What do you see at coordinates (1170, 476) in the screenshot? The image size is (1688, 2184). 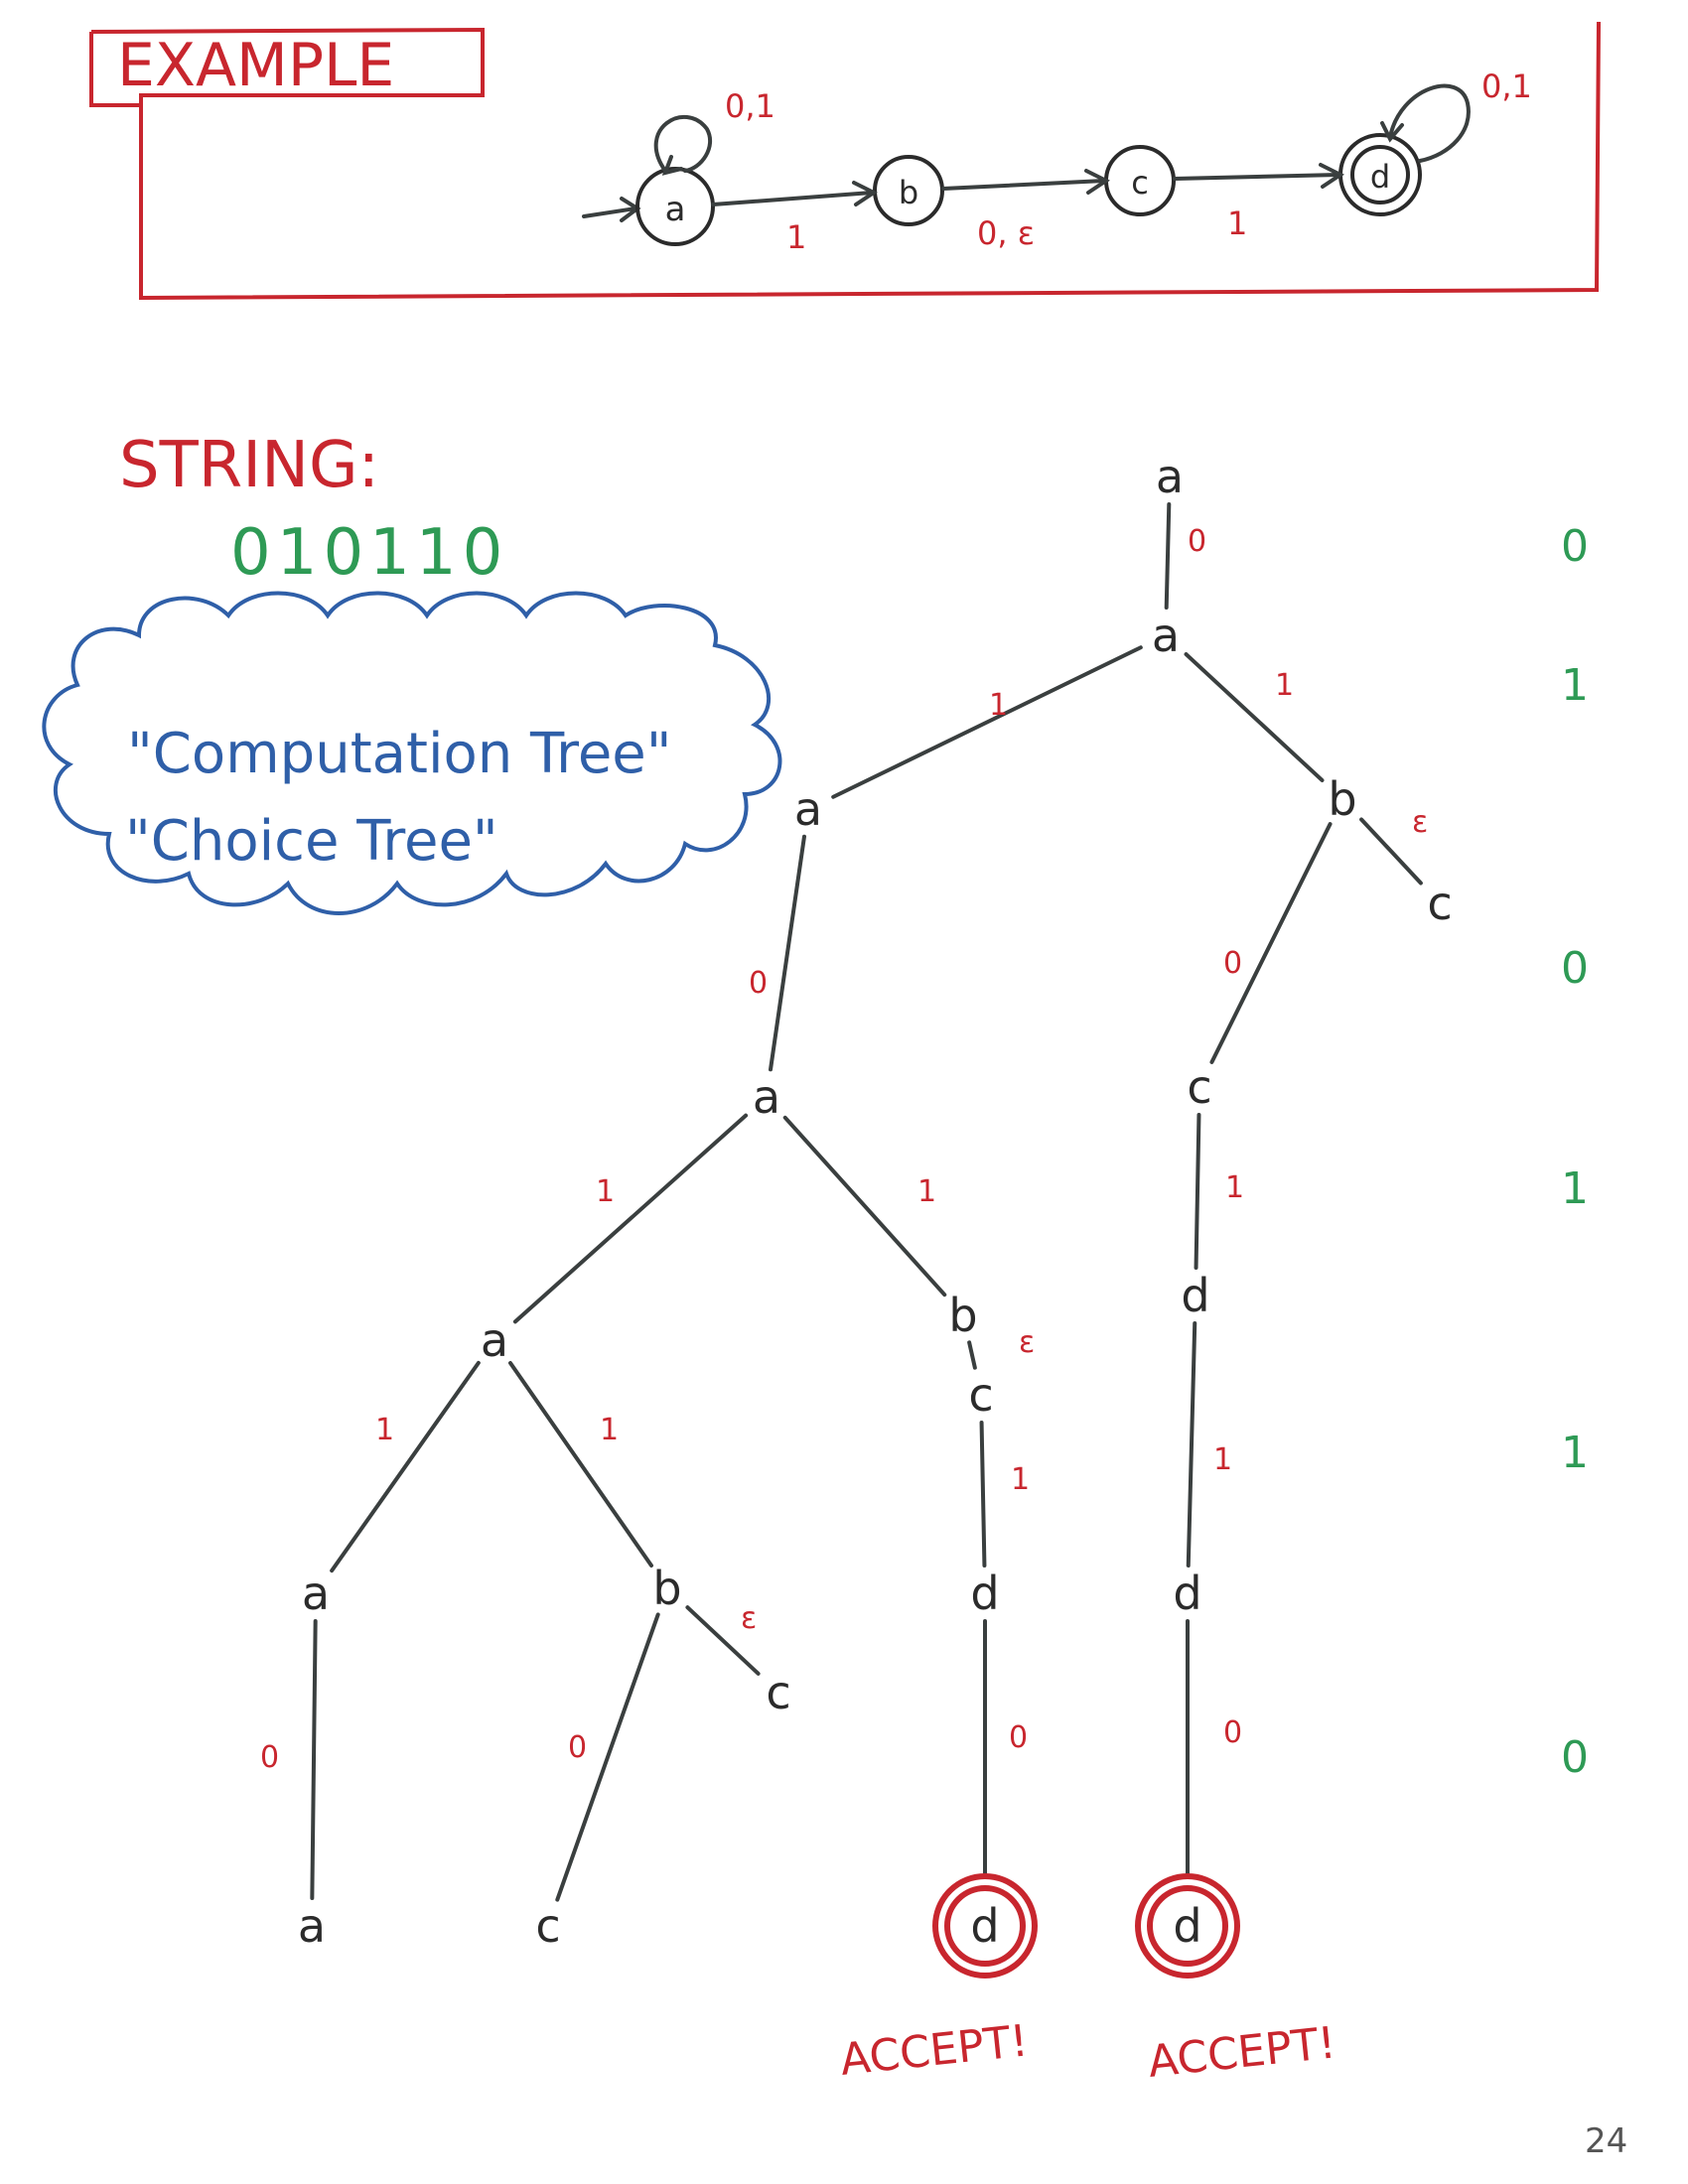 I see `tree-node-n0: a` at bounding box center [1170, 476].